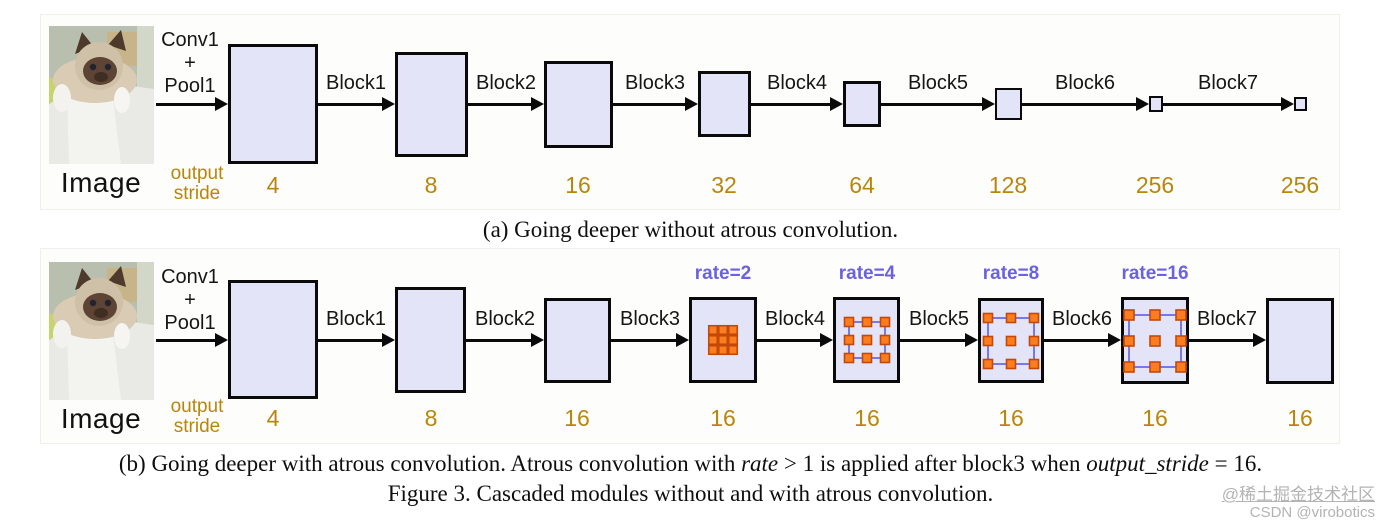 This screenshot has height=527, width=1381. I want to click on watermark-line2: CSDN @virobotics, so click(1312, 512).